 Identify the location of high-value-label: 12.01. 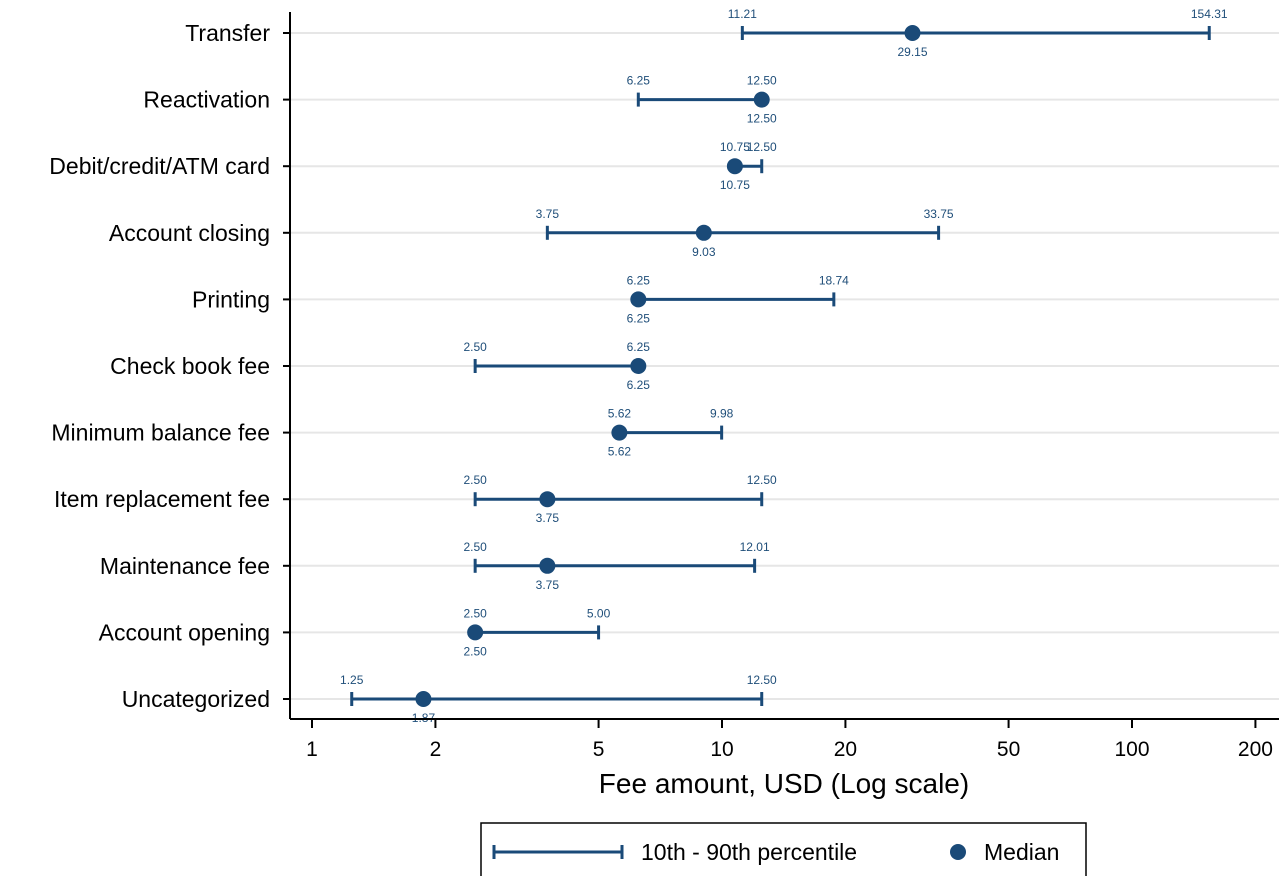
(755, 547).